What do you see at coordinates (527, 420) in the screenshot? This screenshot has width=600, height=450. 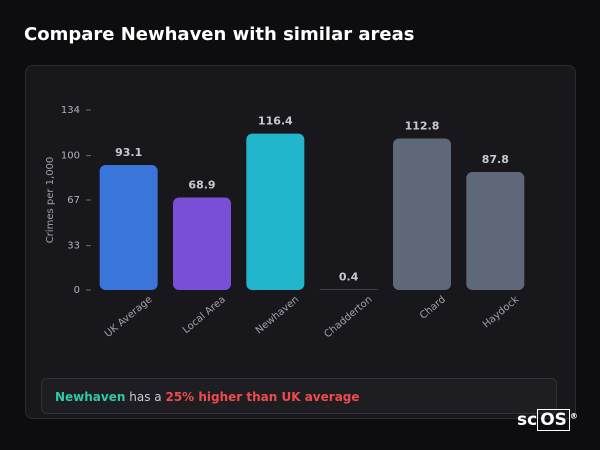 I see `logo-prefix: sc` at bounding box center [527, 420].